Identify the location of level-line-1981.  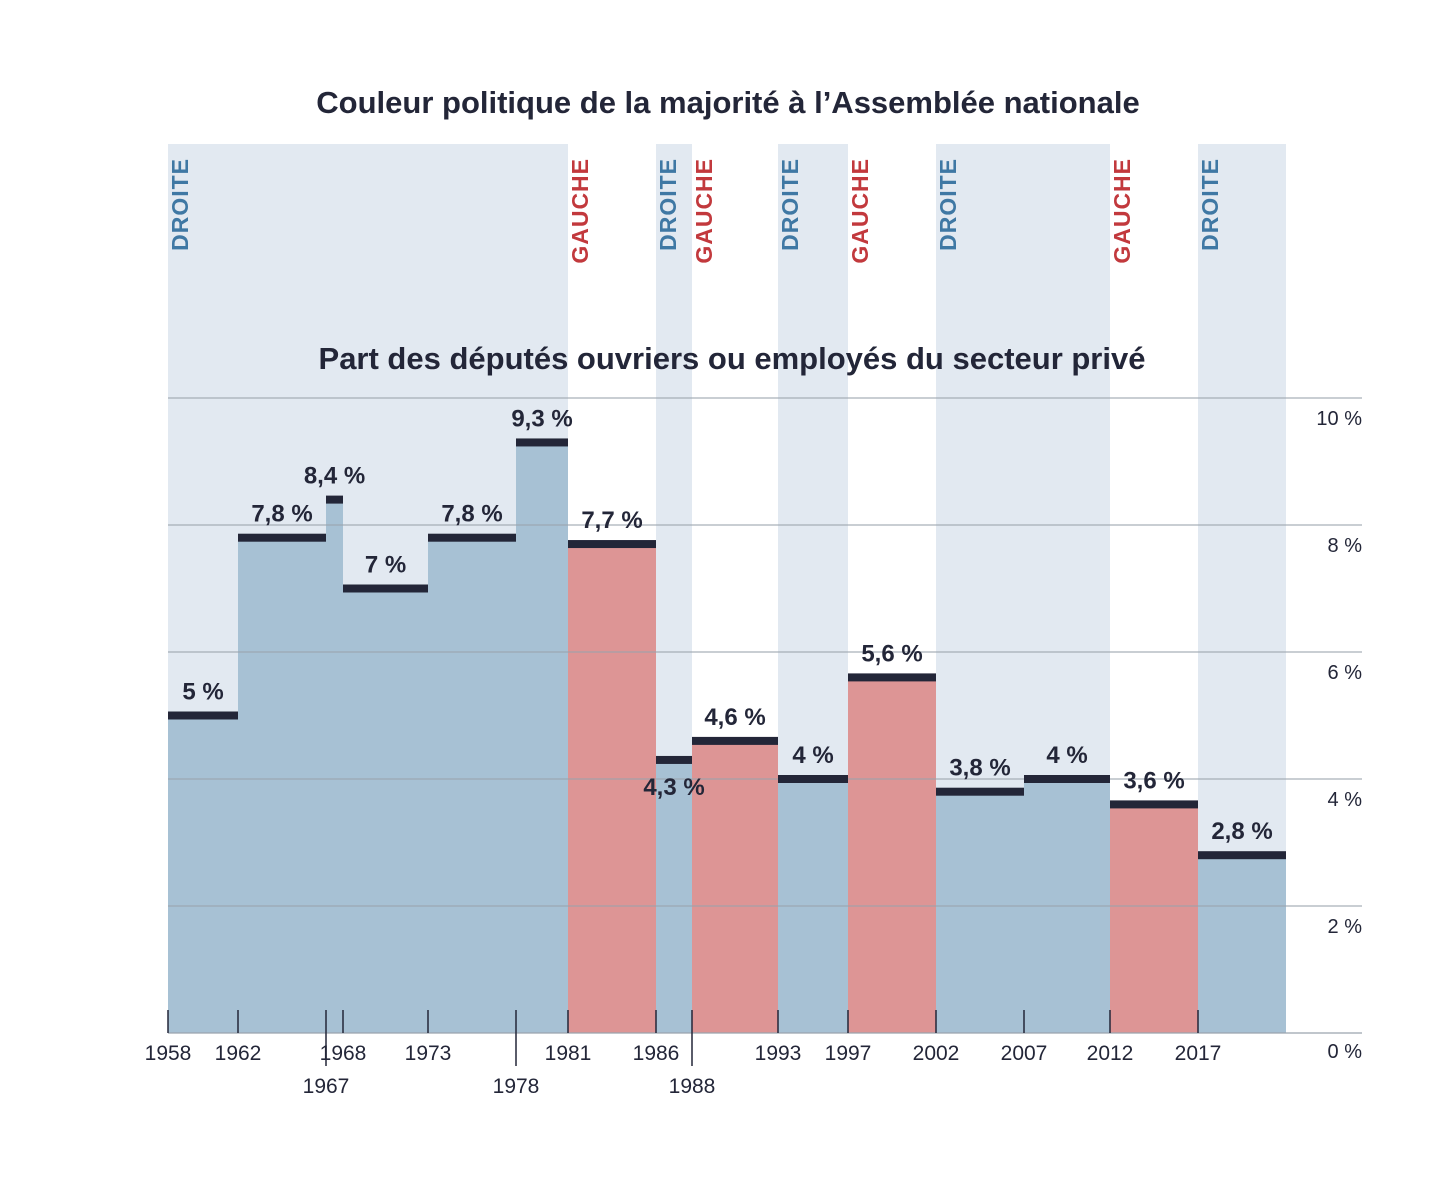
(612, 544).